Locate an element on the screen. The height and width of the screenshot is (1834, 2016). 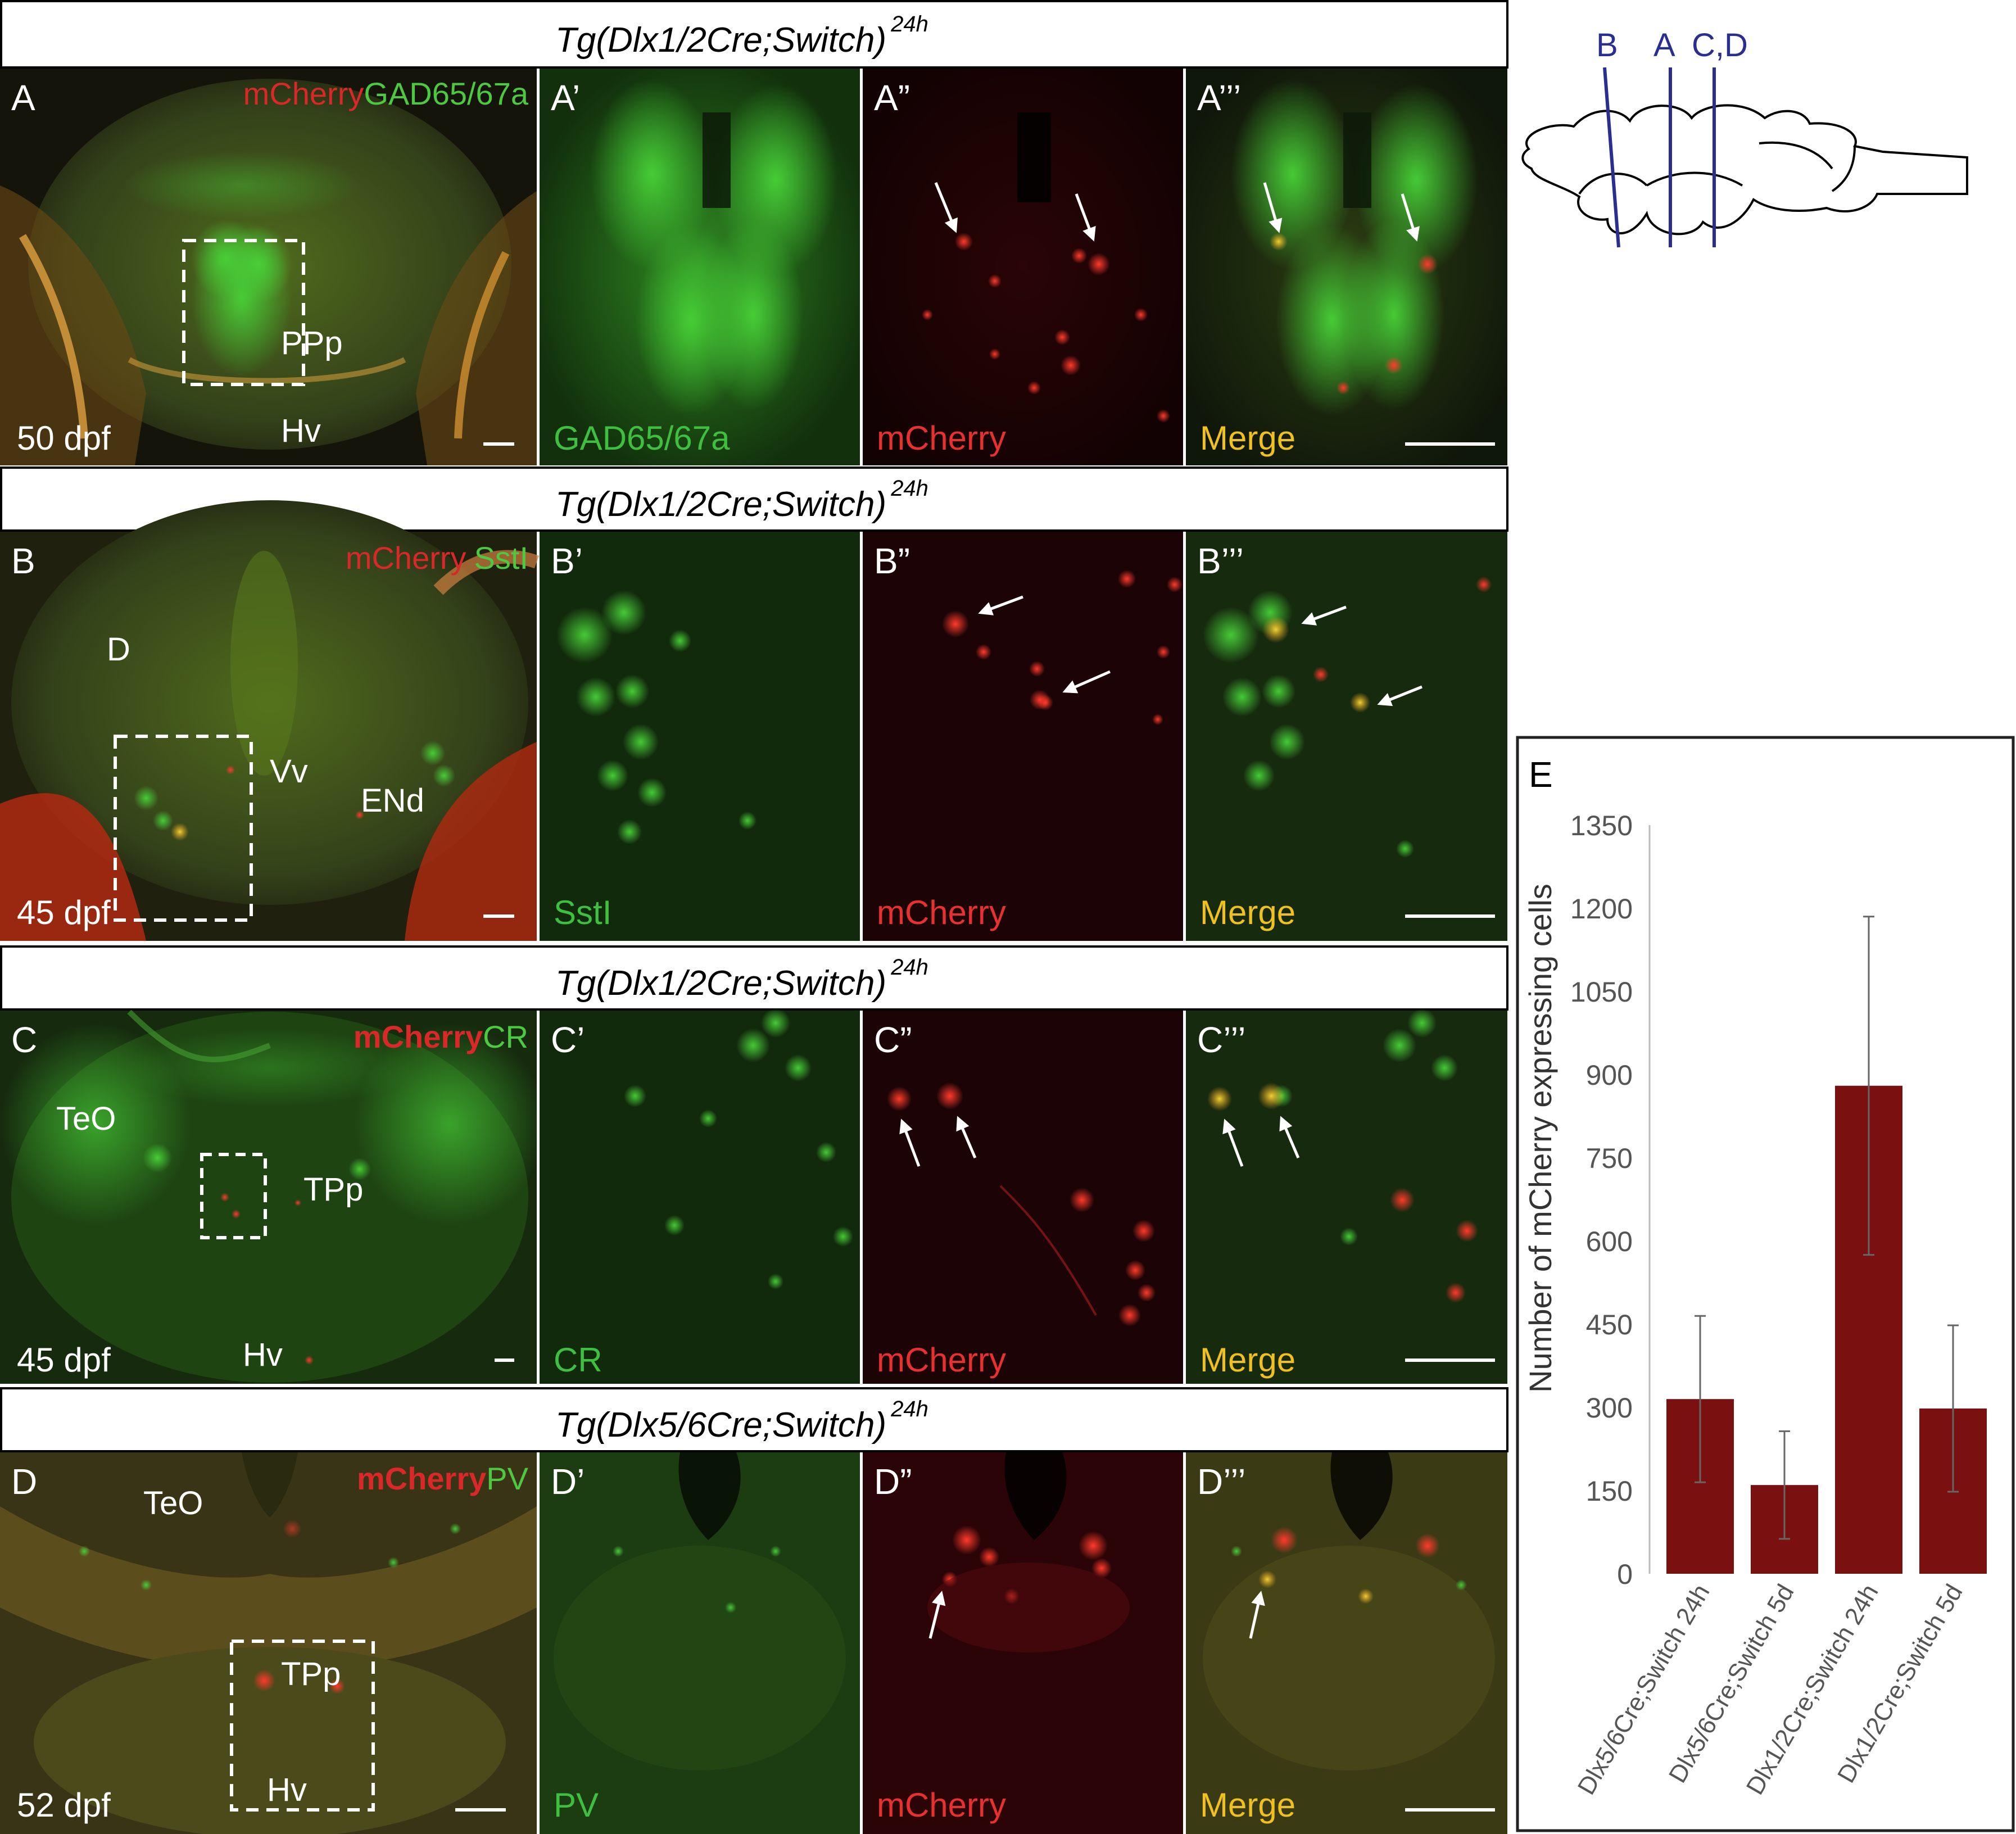
y-tick-label: 1200 is located at coordinates (1601, 909).